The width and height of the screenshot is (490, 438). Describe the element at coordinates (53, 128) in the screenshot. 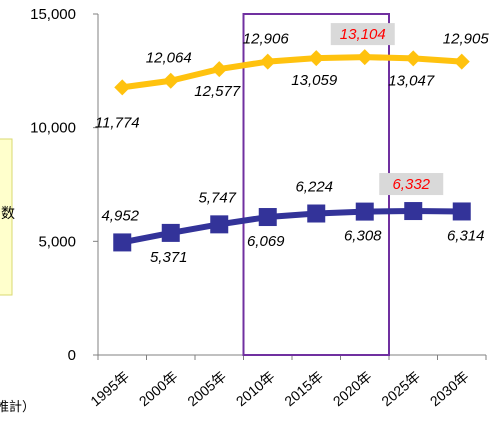

I see `y-tick-label: 10,000` at that location.